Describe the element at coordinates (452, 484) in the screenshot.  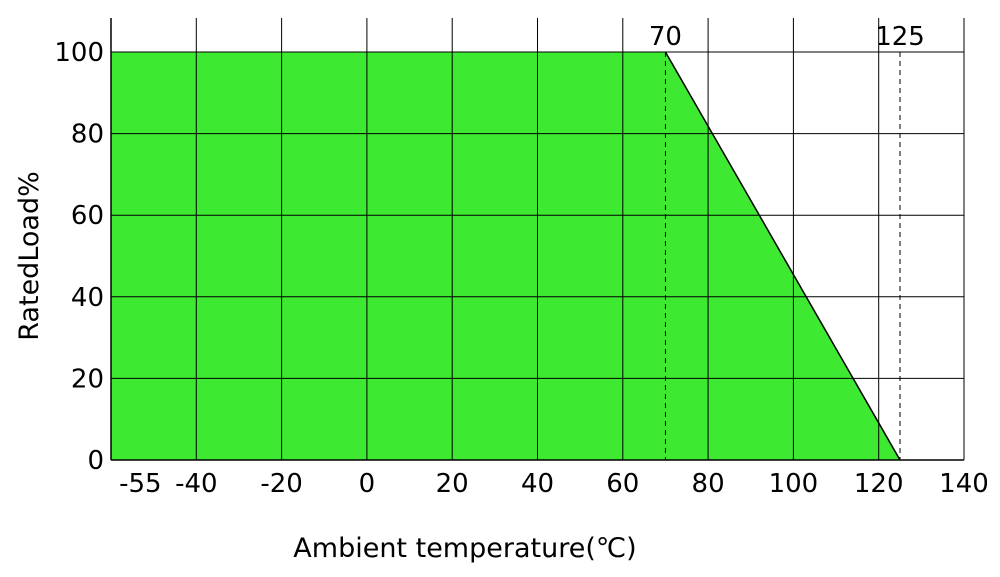
I see `x-tick-label: 20` at that location.